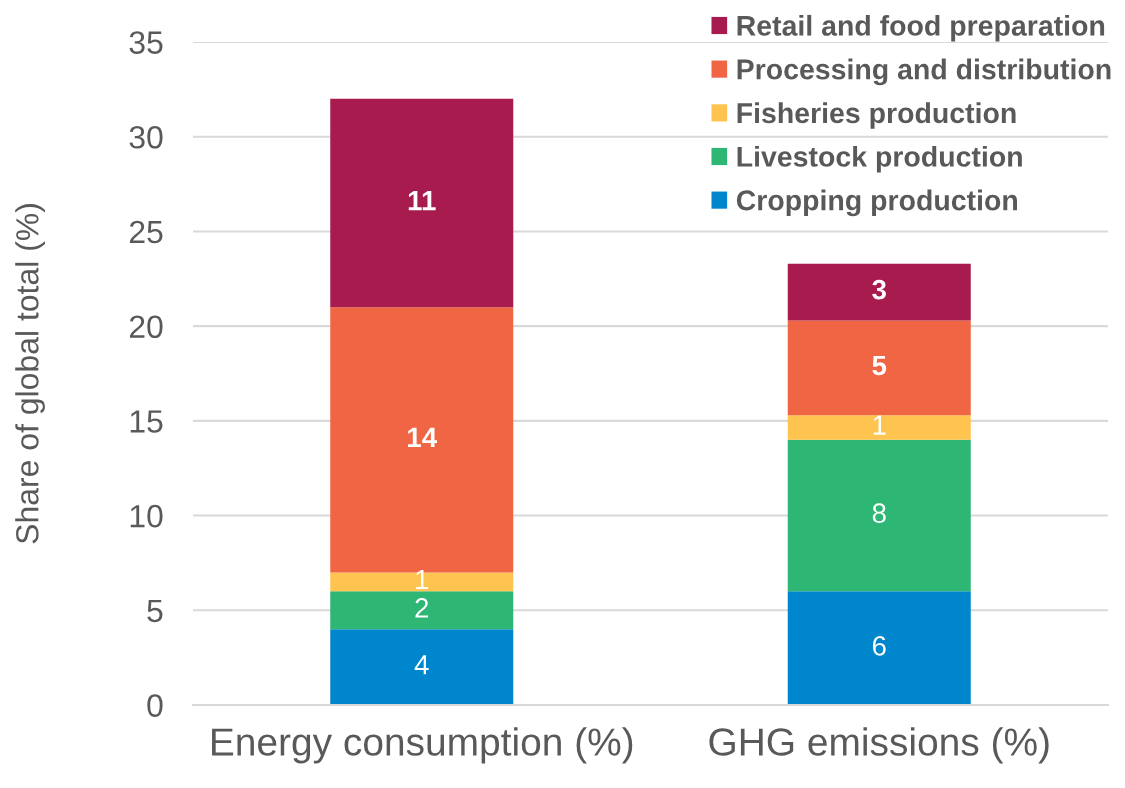 The image size is (1125, 788). Describe the element at coordinates (155, 611) in the screenshot. I see `y-tick-label: 5` at that location.